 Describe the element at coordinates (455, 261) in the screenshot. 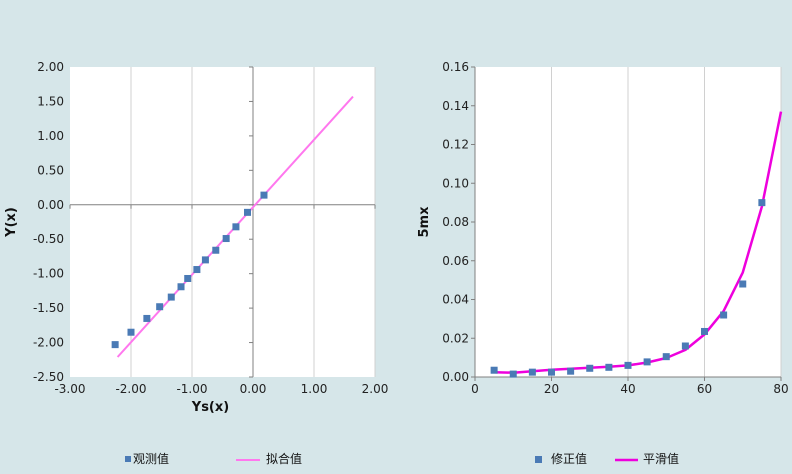

I see `y-tick-label: 0.06` at that location.